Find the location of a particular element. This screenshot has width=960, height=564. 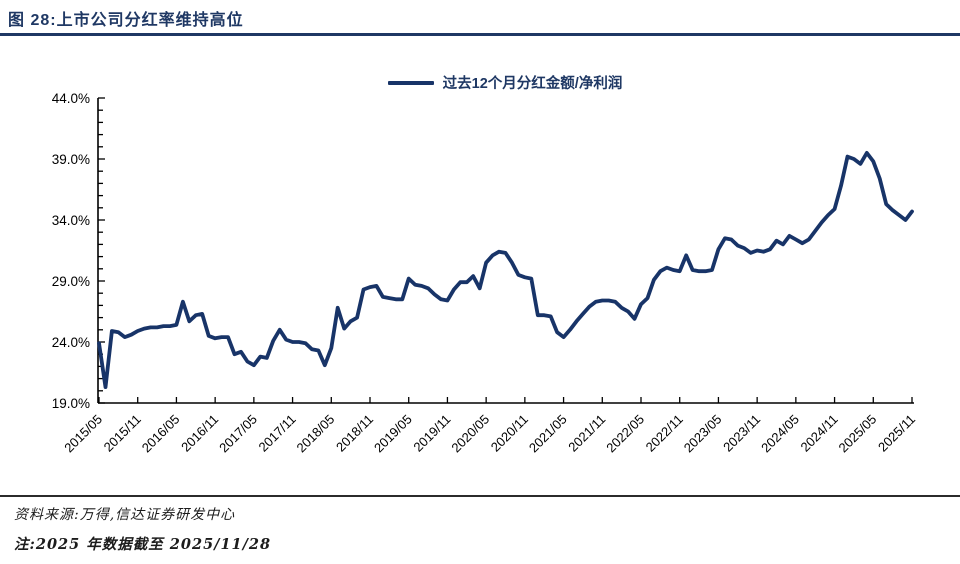

x-tick-label: 2023/11 is located at coordinates (741, 433).